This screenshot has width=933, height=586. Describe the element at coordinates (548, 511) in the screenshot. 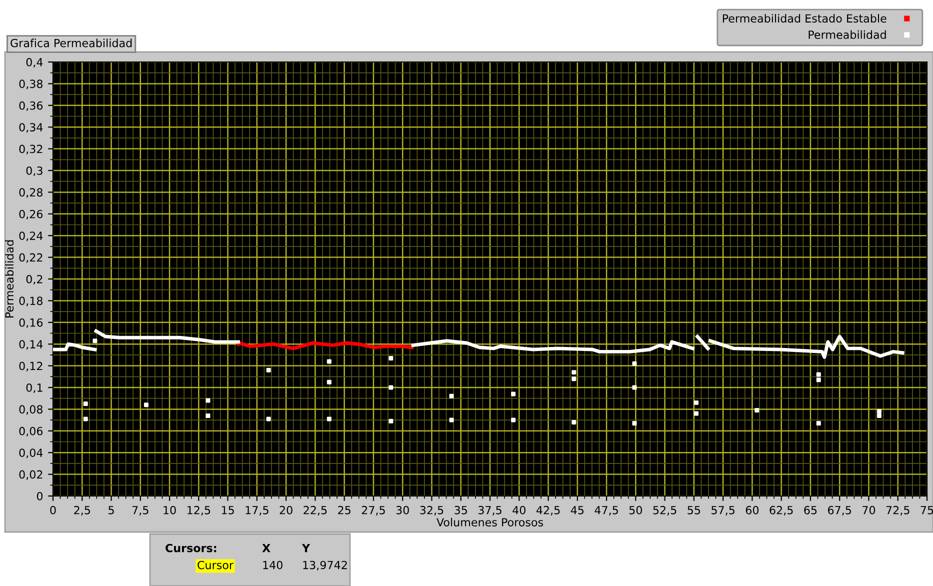

I see `x-tick-label: 42,5` at that location.